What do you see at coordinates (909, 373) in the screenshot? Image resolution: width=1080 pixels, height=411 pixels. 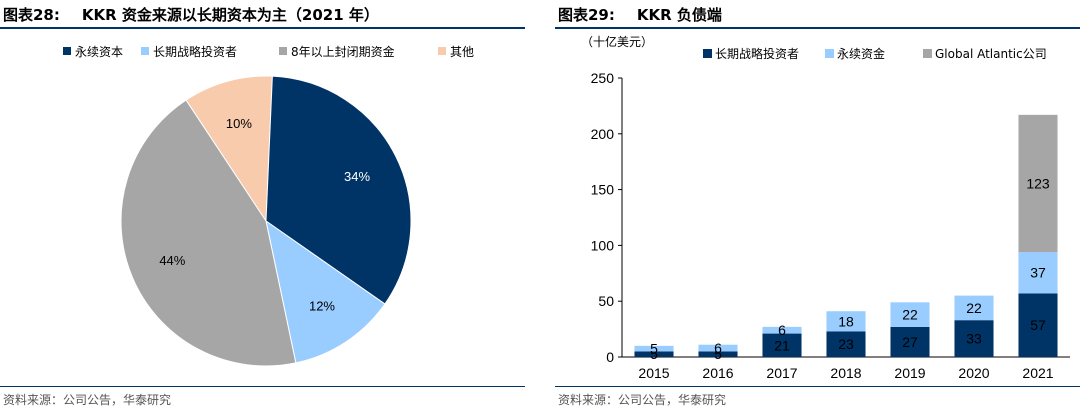 I see `x-tick-label-4: 2019` at bounding box center [909, 373].